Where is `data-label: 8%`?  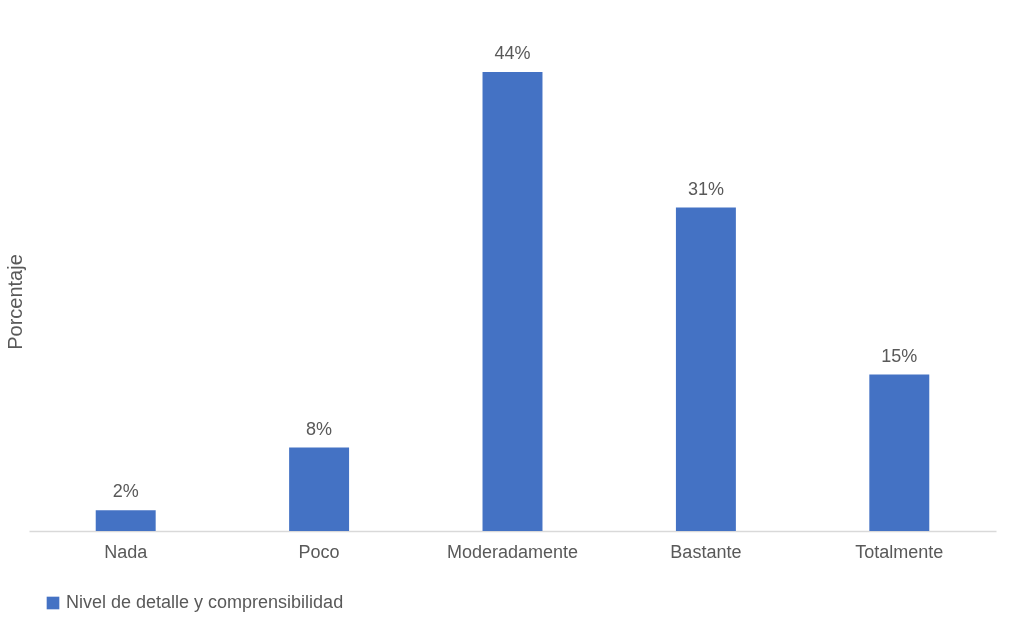
data-label: 8% is located at coordinates (319, 428).